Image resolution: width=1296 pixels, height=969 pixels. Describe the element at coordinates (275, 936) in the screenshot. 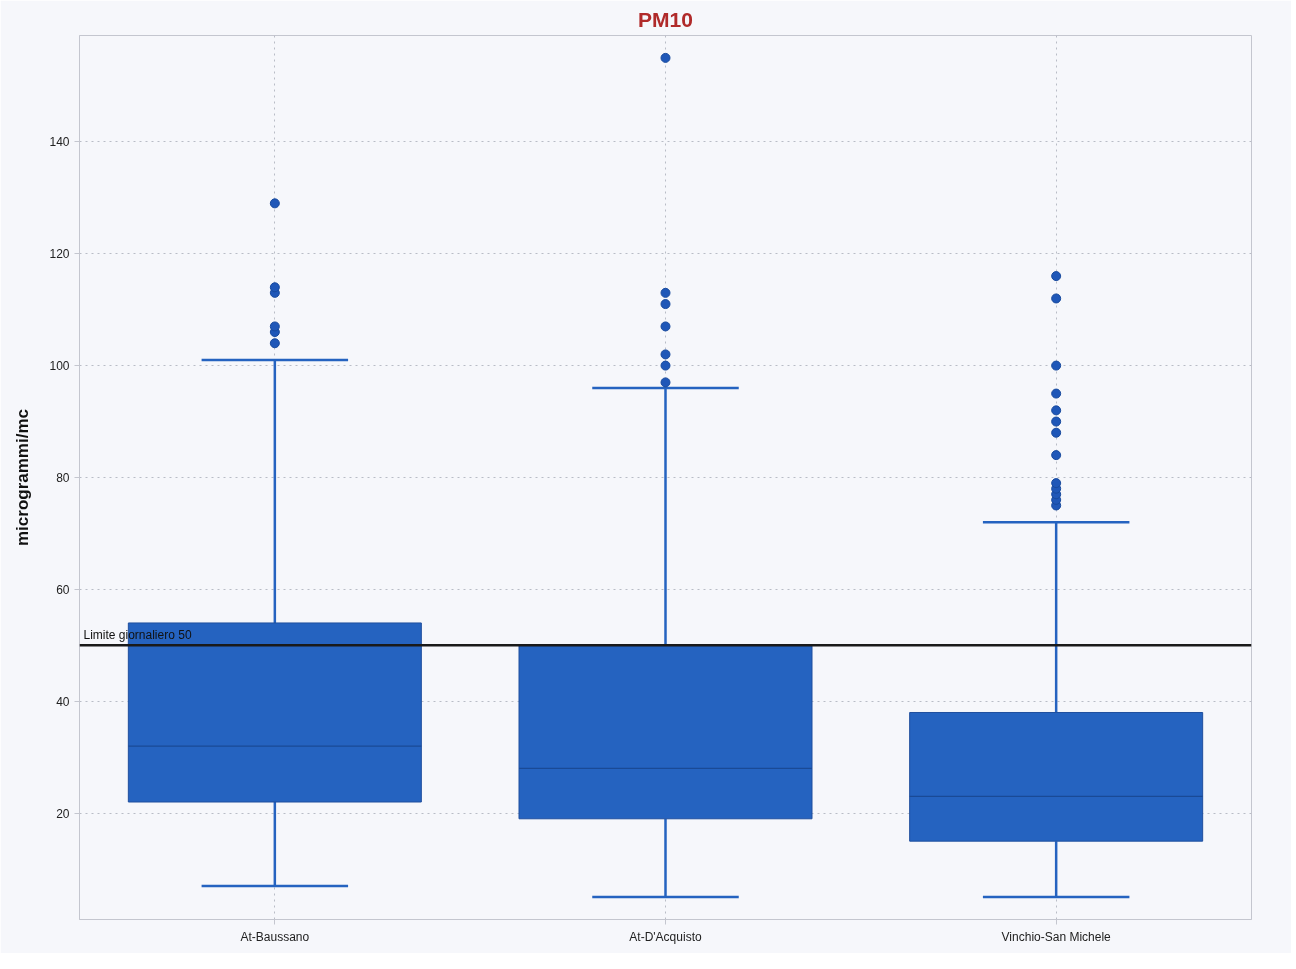

I see `x-tick-label: At-Baussano` at that location.